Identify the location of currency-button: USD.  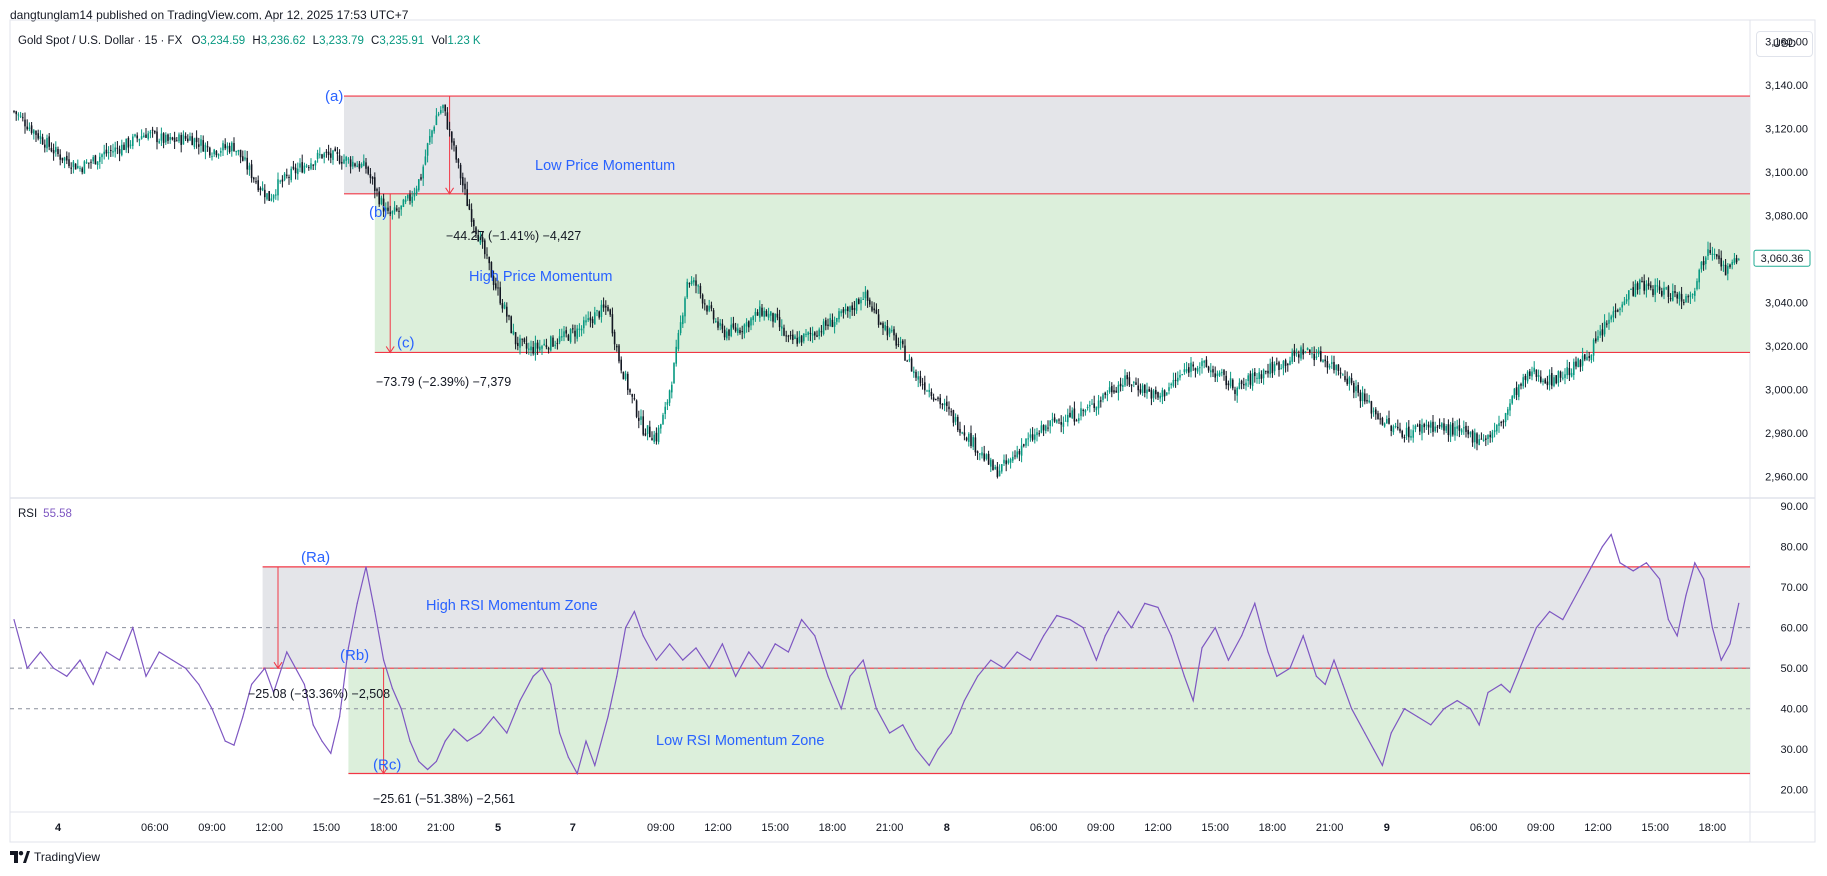
(1784, 44).